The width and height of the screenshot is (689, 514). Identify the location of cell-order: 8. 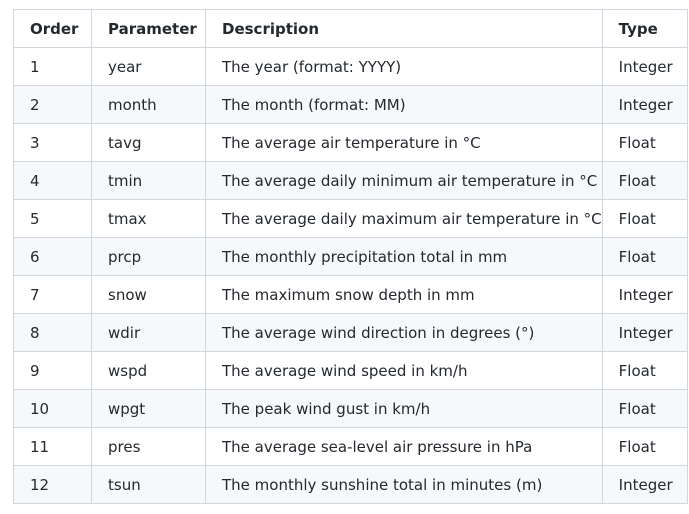
(52, 332).